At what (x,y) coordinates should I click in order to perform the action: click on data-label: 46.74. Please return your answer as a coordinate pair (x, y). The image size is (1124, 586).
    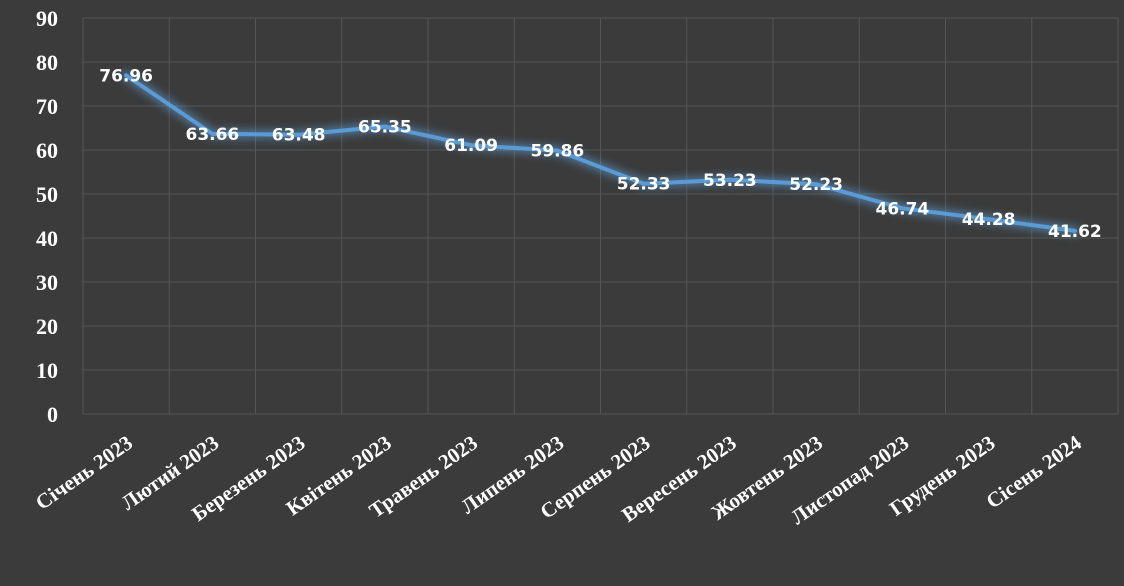
    Looking at the image, I should click on (902, 209).